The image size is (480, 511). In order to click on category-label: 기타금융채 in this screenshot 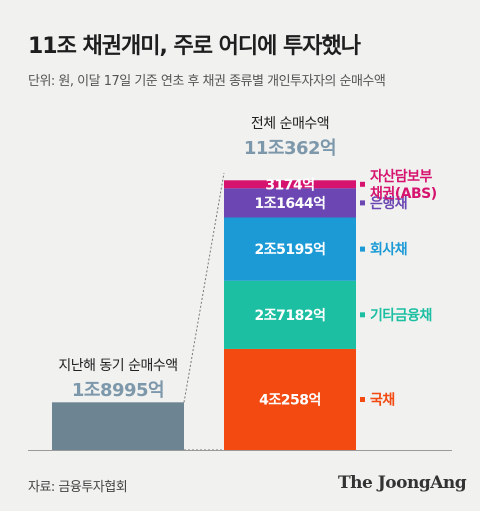, I will do `click(401, 316)`.